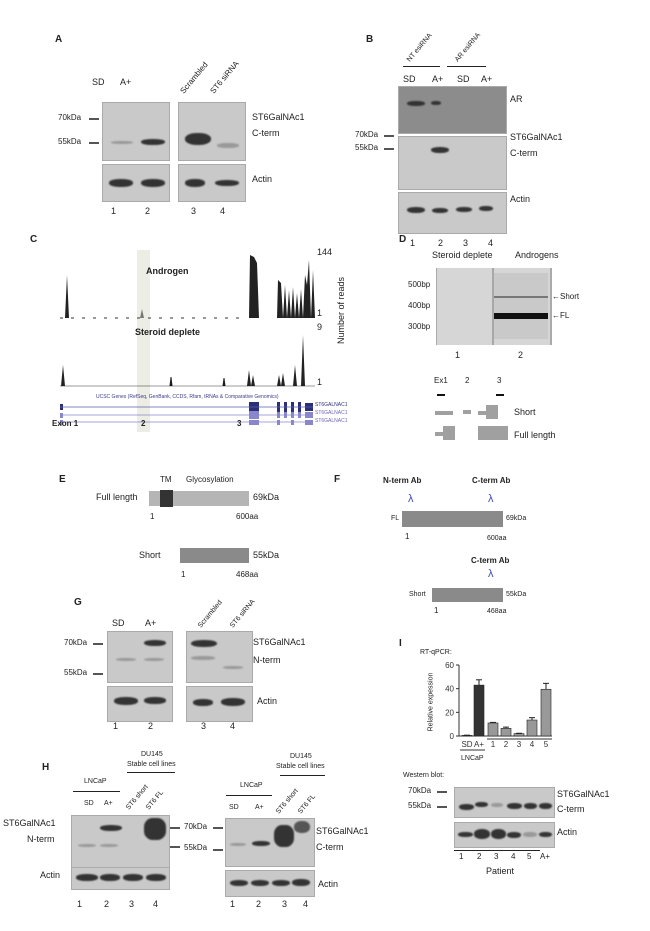 The height and width of the screenshot is (931, 650). I want to click on y-axis-label: Number of reads, so click(341, 310).